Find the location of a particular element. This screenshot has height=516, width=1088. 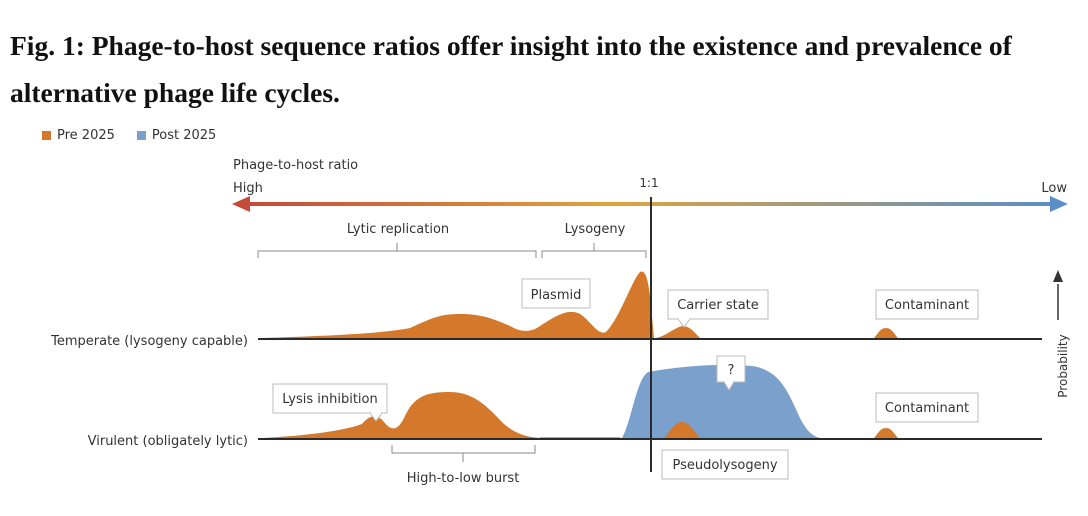

pseudolysogeny-pre-curve is located at coordinates (682, 430).